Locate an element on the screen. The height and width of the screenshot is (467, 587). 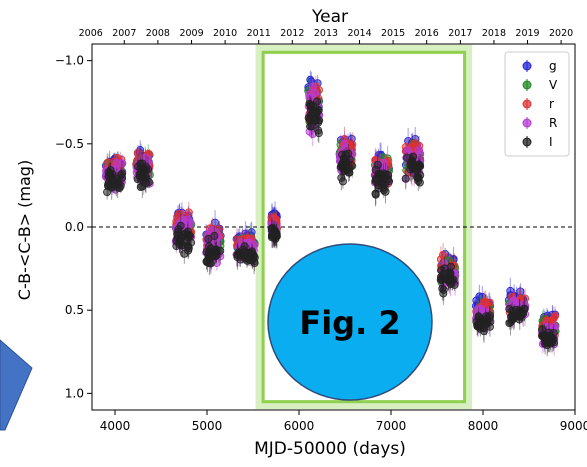
year-tick-label: 2009 is located at coordinates (191, 33).